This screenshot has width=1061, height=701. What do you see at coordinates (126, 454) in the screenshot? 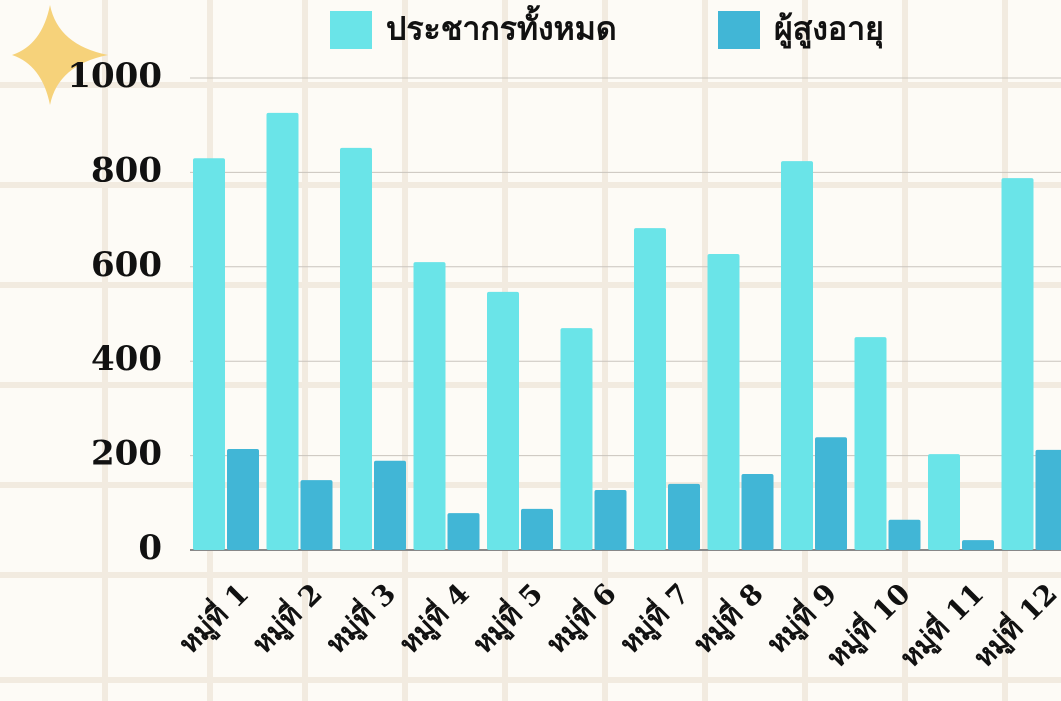
I see `y-tick-label: 200` at bounding box center [126, 454].